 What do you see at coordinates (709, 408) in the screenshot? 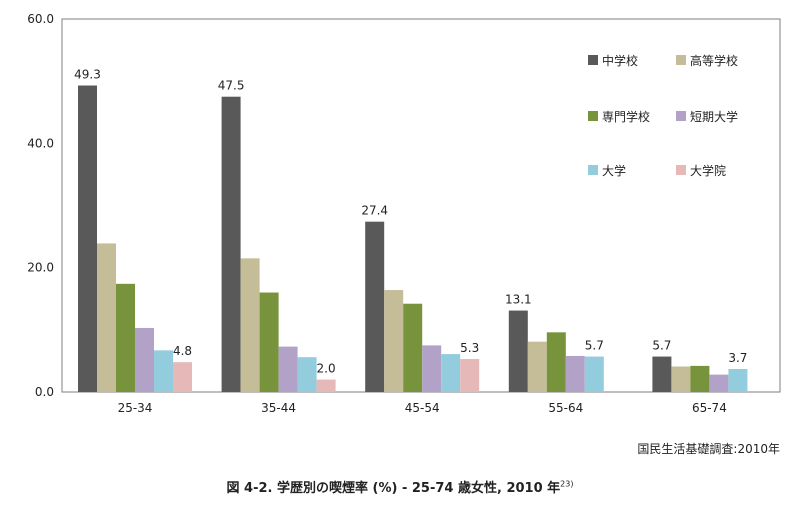
I see `x-tick-label: 65-74` at bounding box center [709, 408].